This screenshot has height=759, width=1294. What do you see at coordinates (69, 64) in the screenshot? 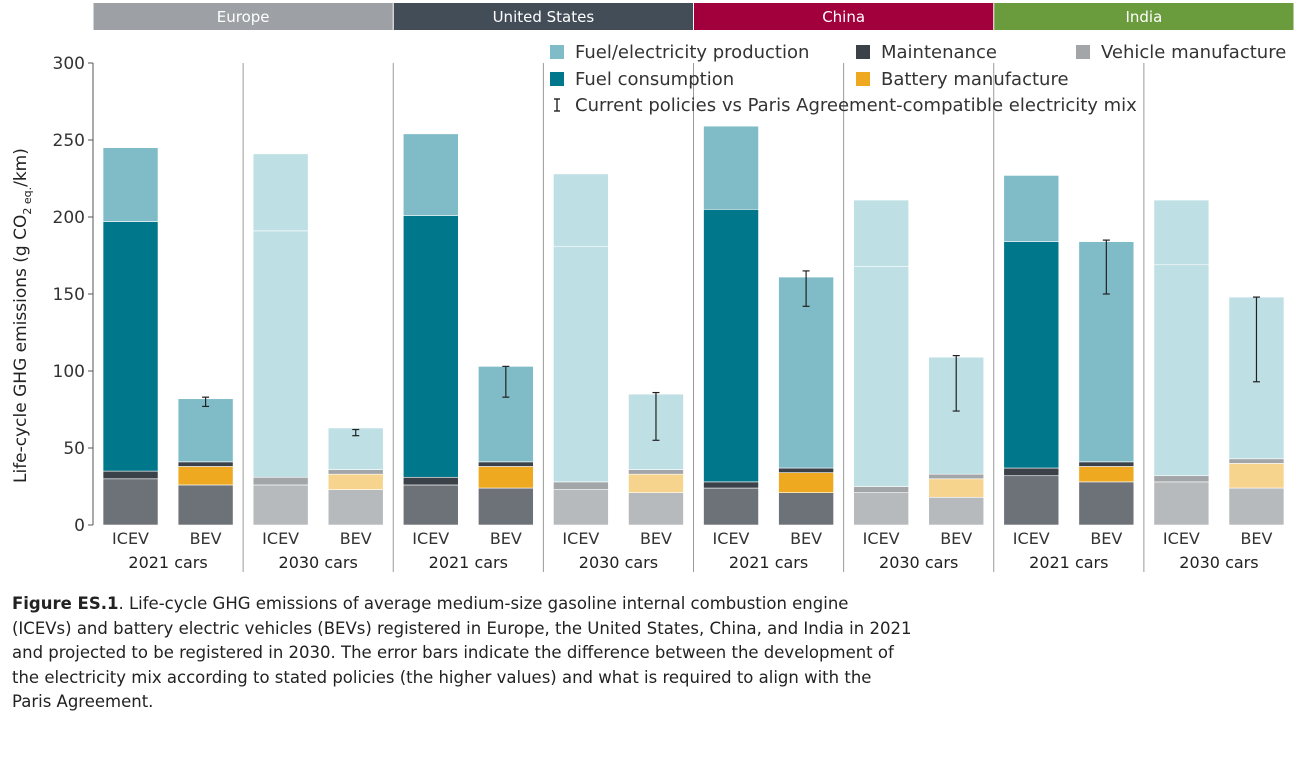
I see `y-tick-label: 300` at bounding box center [69, 64].